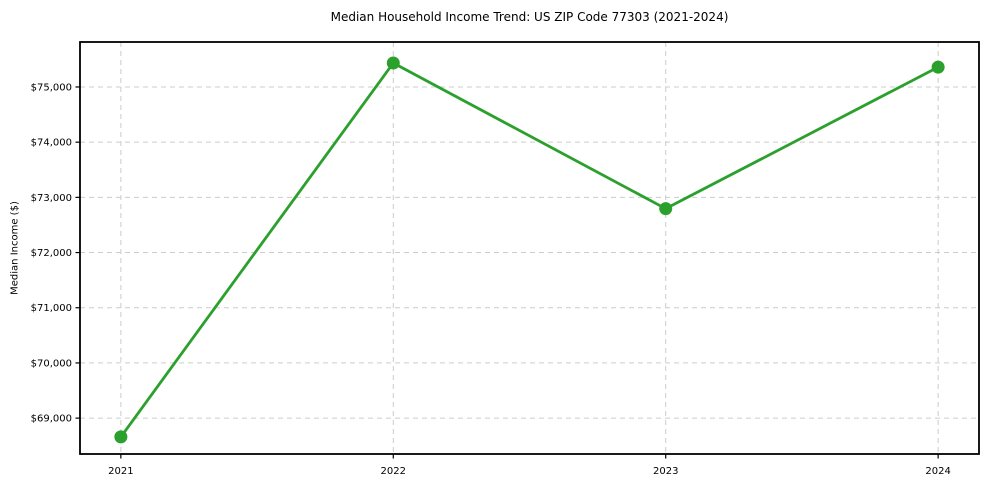 The height and width of the screenshot is (490, 989). What do you see at coordinates (51, 308) in the screenshot?
I see `y-tick-label: $71,000` at bounding box center [51, 308].